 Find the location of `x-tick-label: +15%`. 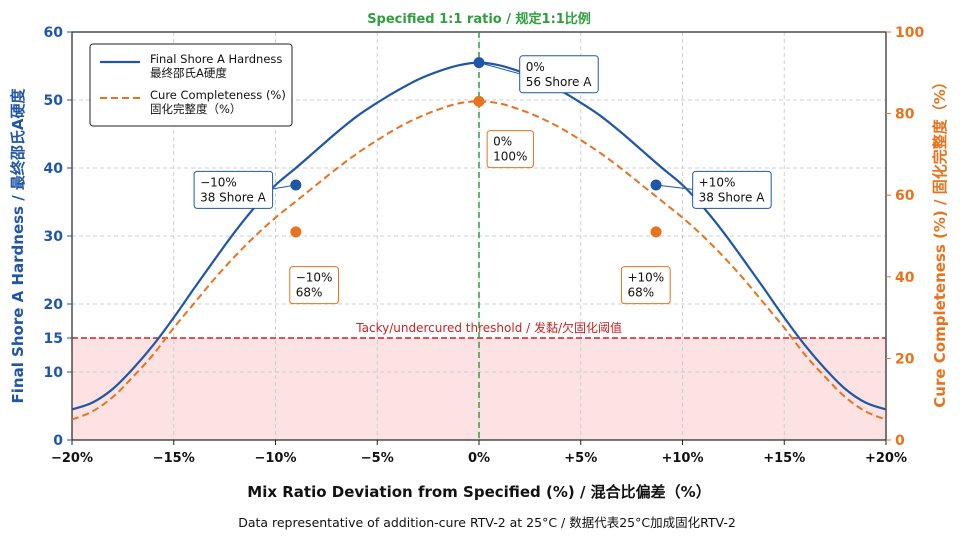

x-tick-label: +15% is located at coordinates (784, 458).